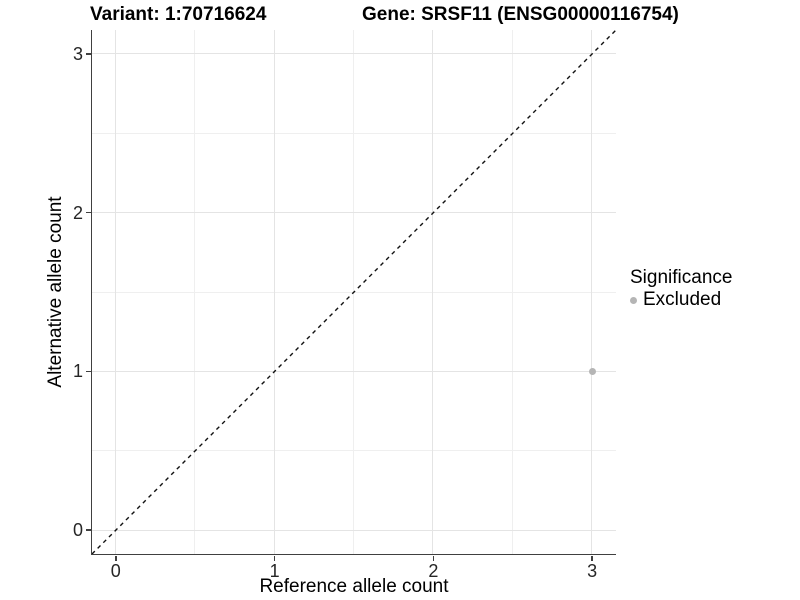  Describe the element at coordinates (55, 292) in the screenshot. I see `y-axis-title: Alternative allele count` at that location.